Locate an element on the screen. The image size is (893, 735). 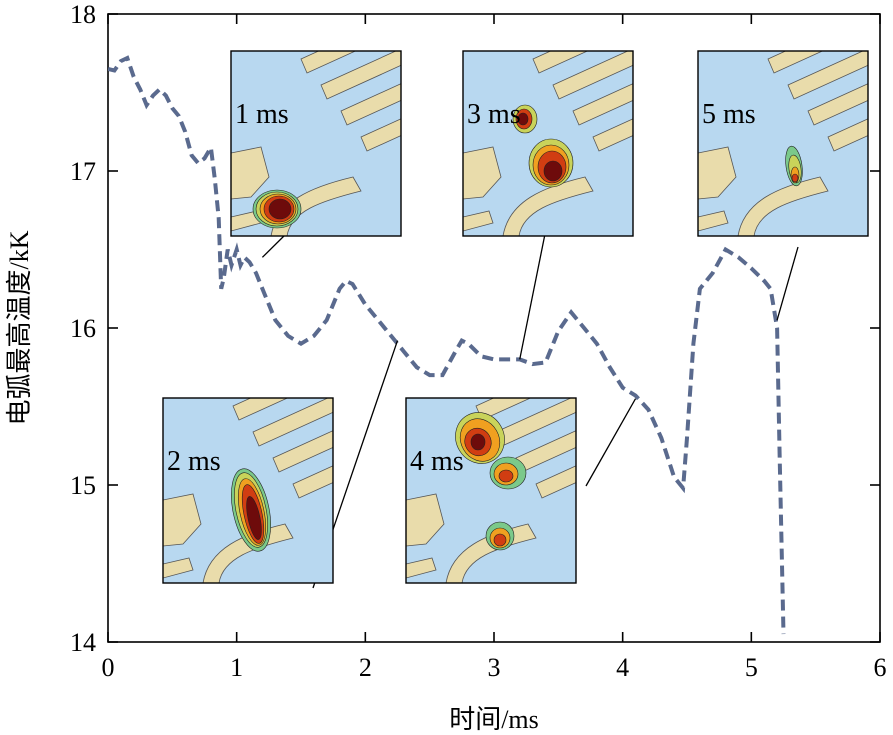
y-tick-label: 16 is located at coordinates (83, 328).